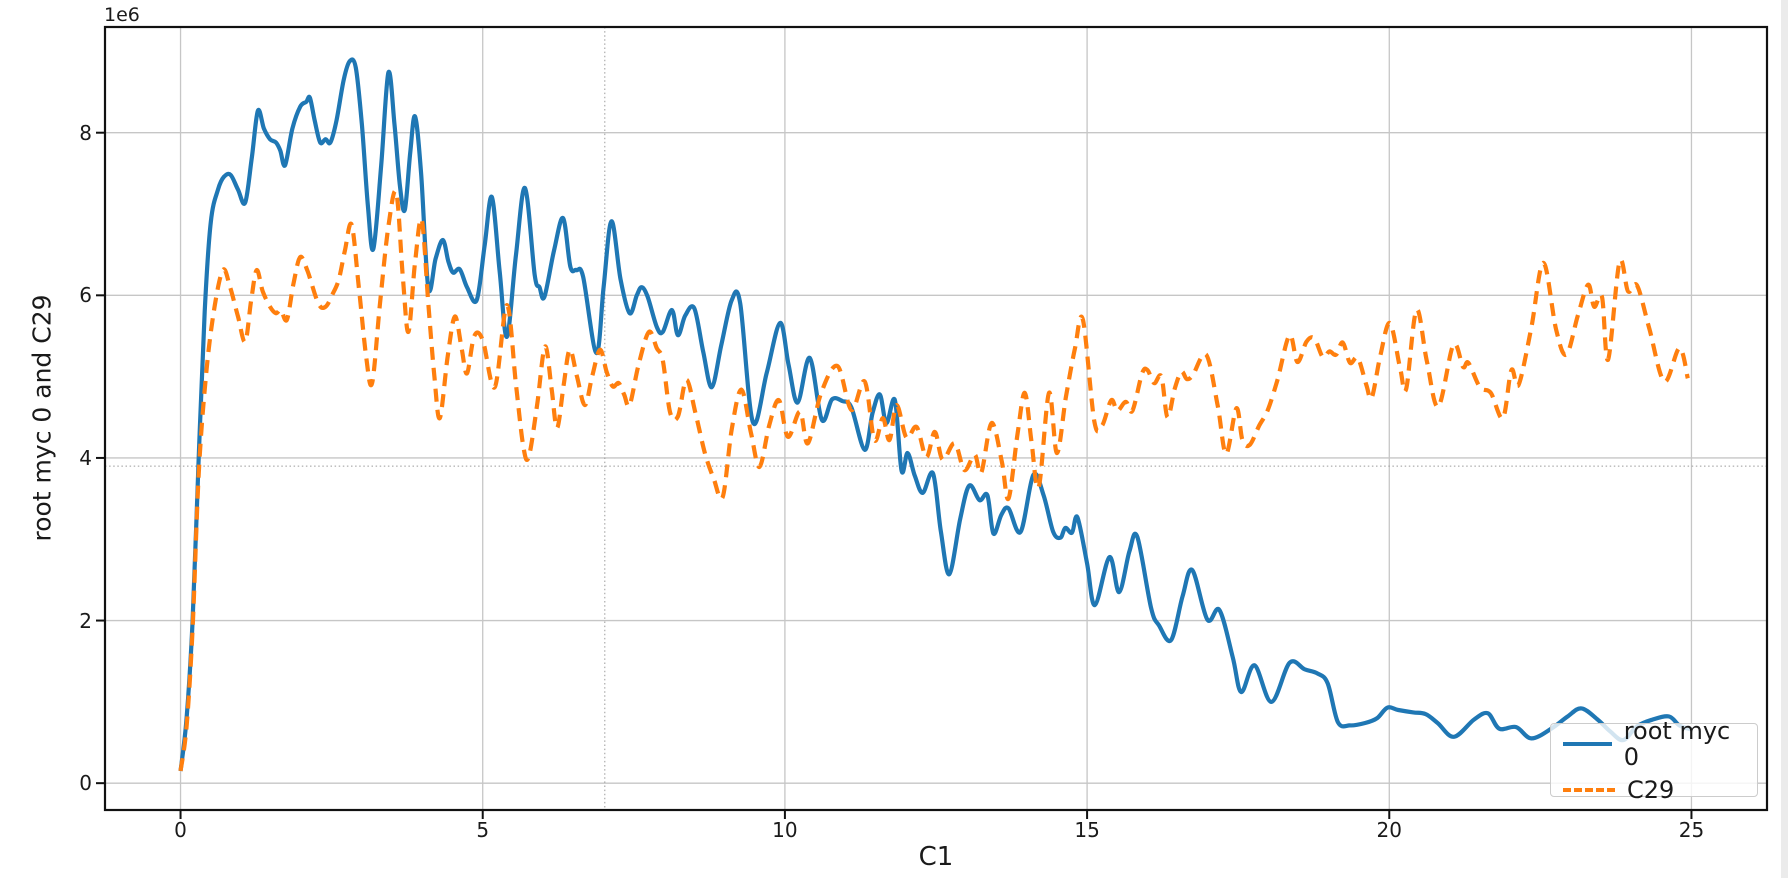  Describe the element at coordinates (1389, 830) in the screenshot. I see `x-tick-label-20: 20` at that location.